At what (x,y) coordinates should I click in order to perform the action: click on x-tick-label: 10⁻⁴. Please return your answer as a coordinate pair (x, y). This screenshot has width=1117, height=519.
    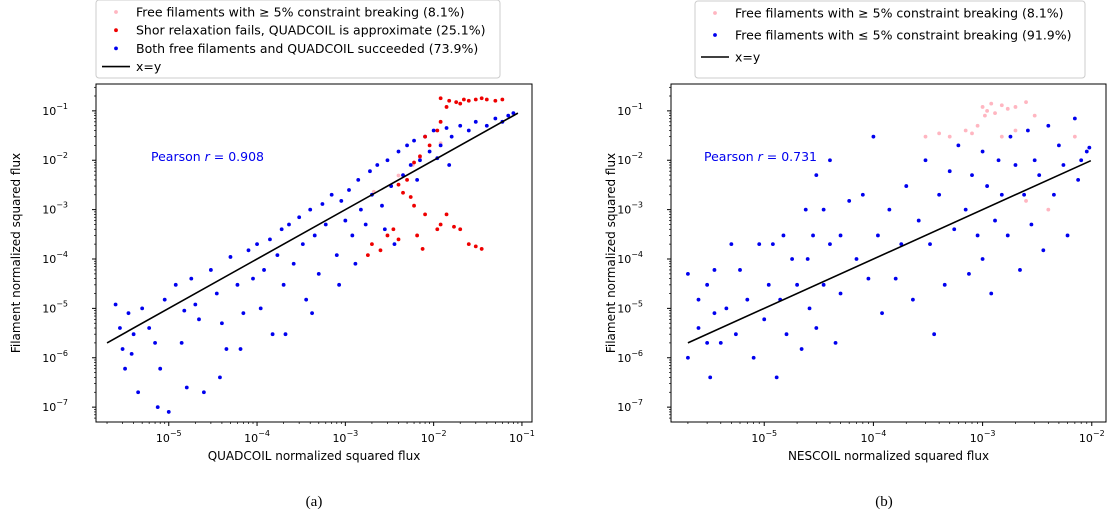
    Looking at the image, I should click on (257, 437).